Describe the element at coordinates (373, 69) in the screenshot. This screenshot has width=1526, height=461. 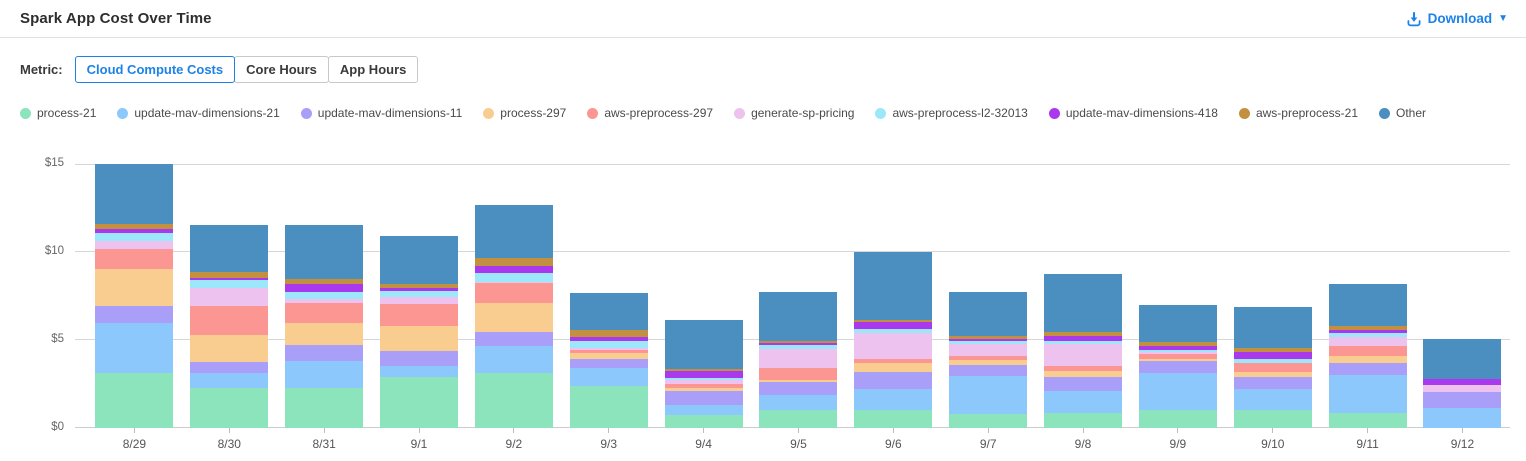
I see `metric-button-app-hours: App Hours` at that location.